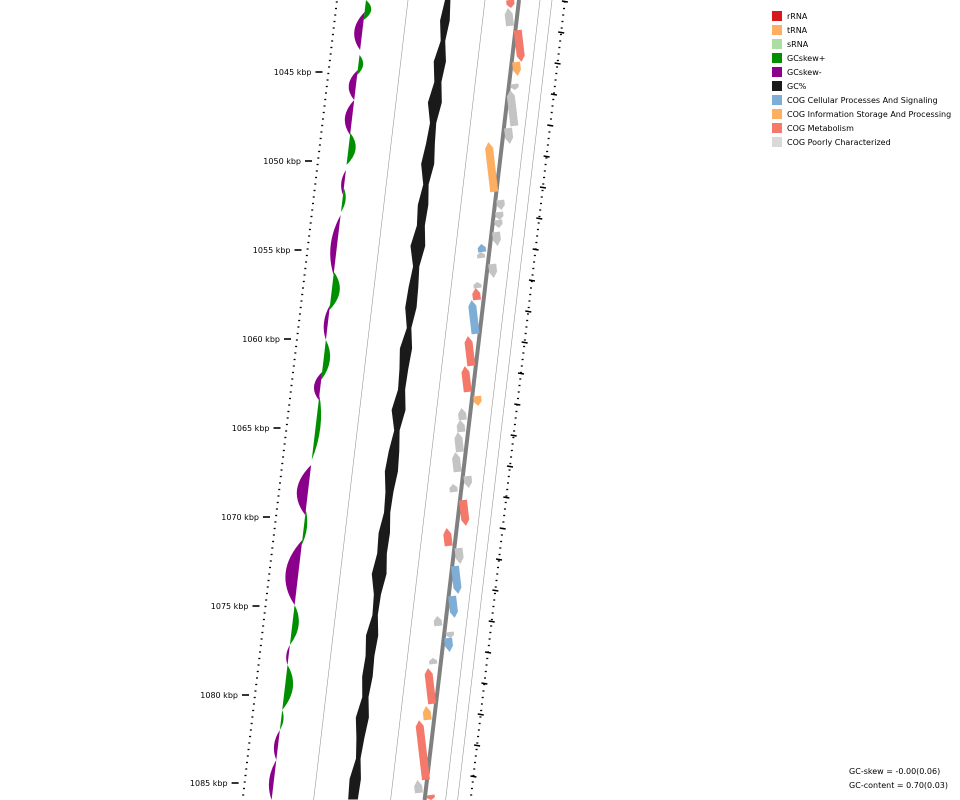  What do you see at coordinates (293, 72) in the screenshot?
I see `kbp-label: 1045 kbp` at bounding box center [293, 72].